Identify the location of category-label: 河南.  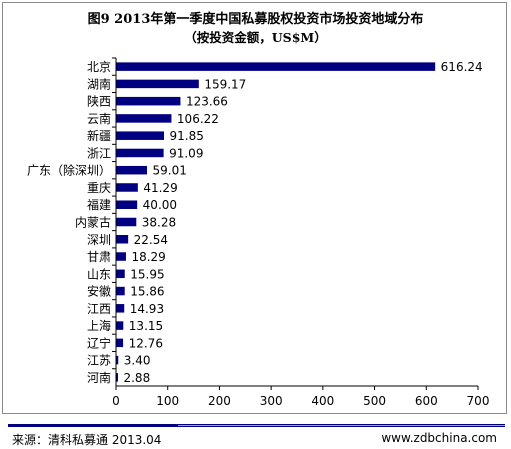
(99, 377).